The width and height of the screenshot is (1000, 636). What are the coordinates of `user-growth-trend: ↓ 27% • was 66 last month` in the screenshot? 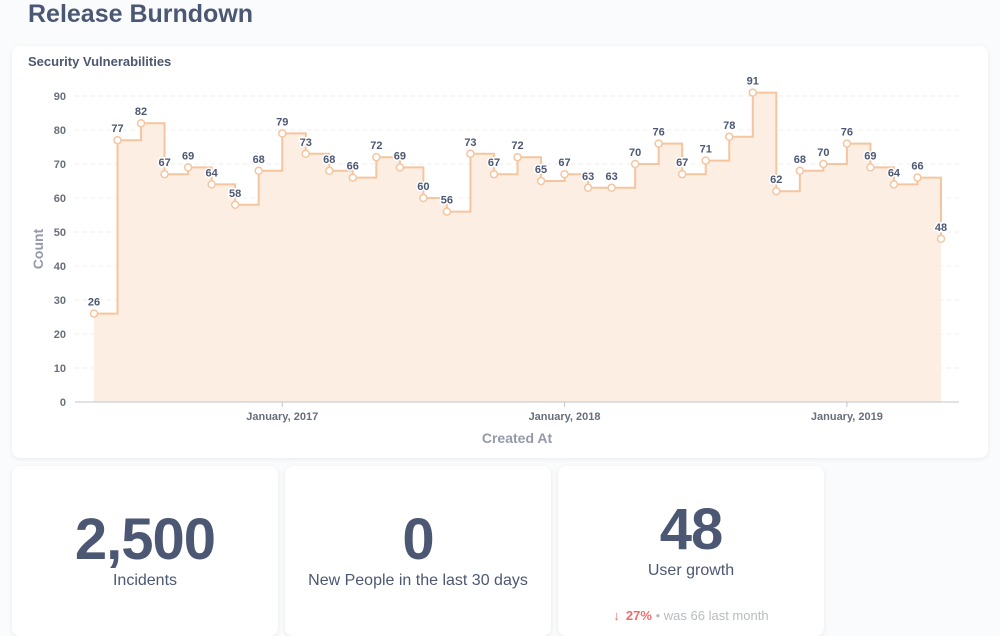 It's located at (691, 615).